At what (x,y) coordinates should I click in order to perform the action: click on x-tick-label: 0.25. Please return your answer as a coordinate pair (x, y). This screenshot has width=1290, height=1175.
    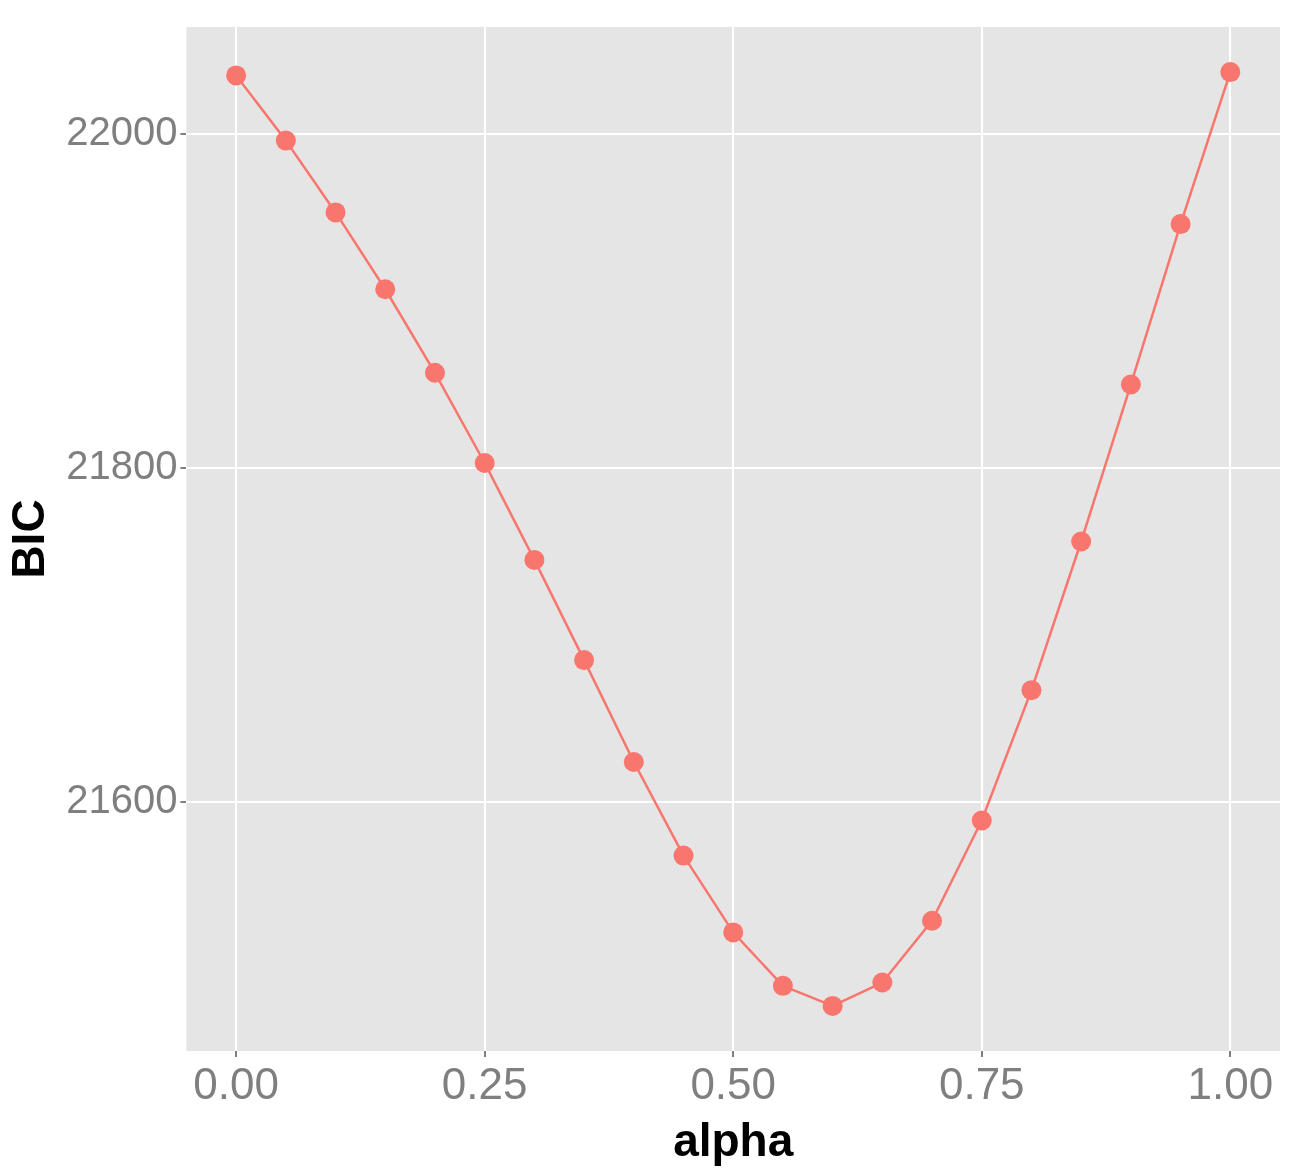
    Looking at the image, I should click on (484, 1083).